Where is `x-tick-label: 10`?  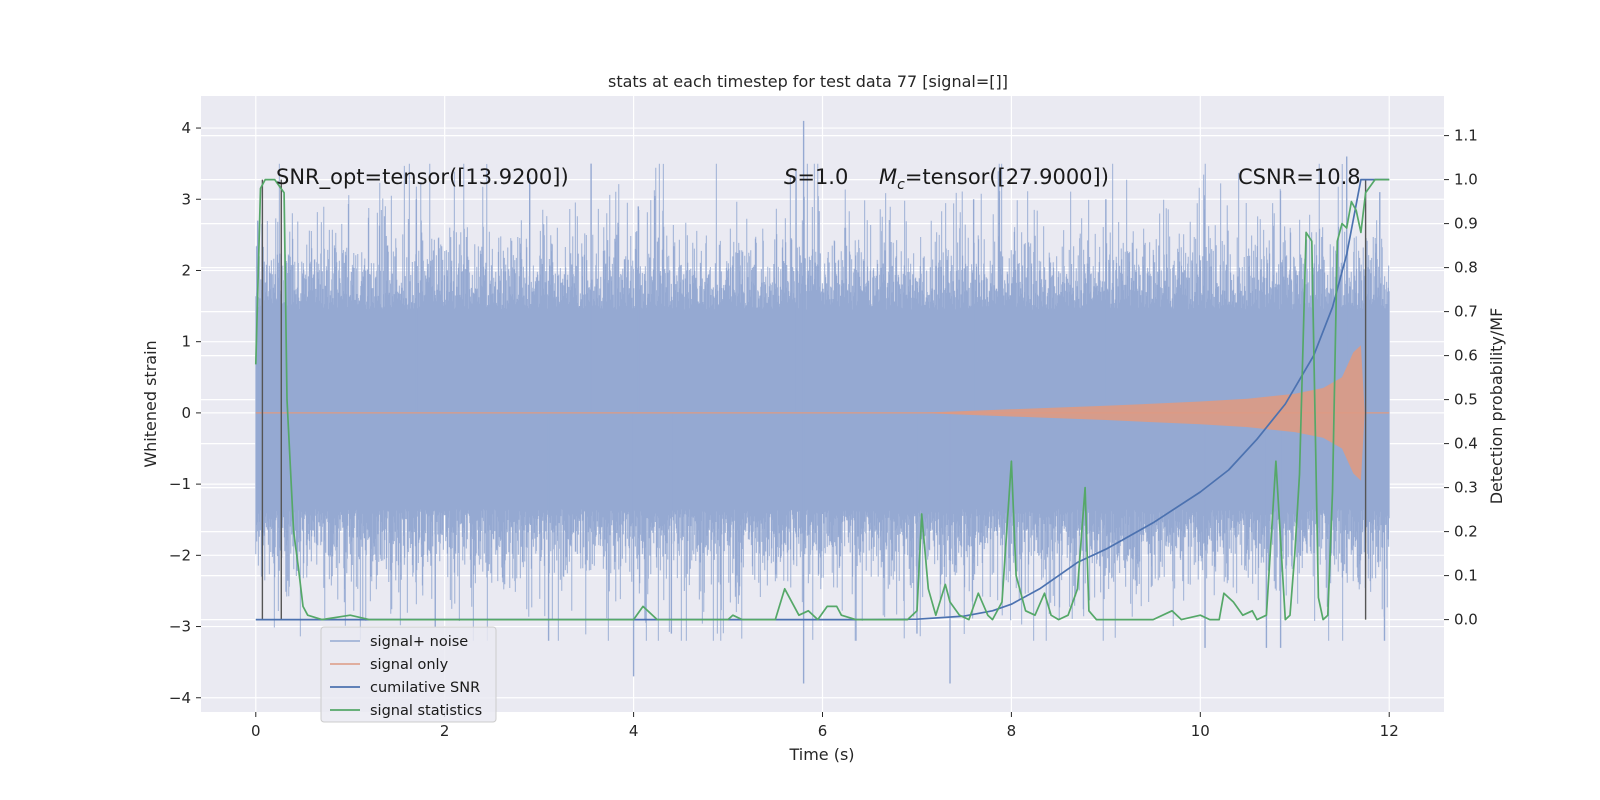 x-tick-label: 10 is located at coordinates (1200, 731).